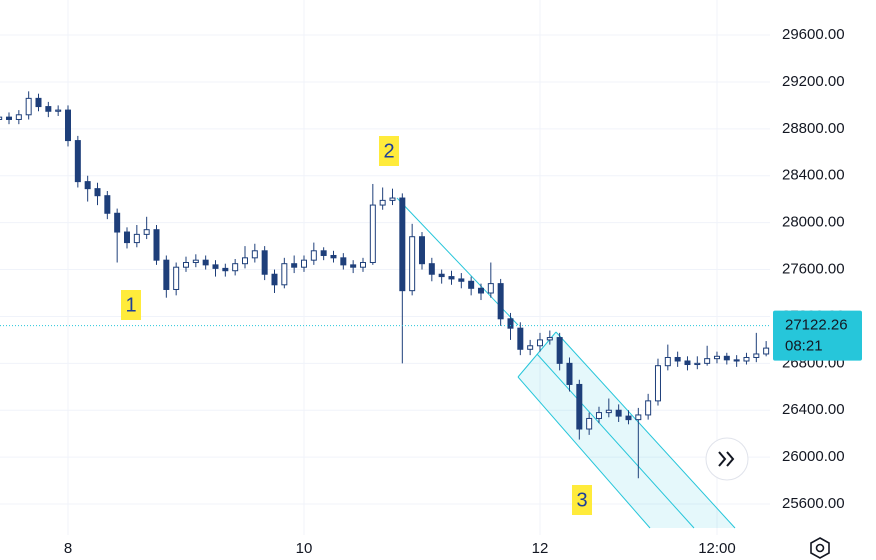  What do you see at coordinates (813, 222) in the screenshot?
I see `y-tick-label: 28000.00` at bounding box center [813, 222].